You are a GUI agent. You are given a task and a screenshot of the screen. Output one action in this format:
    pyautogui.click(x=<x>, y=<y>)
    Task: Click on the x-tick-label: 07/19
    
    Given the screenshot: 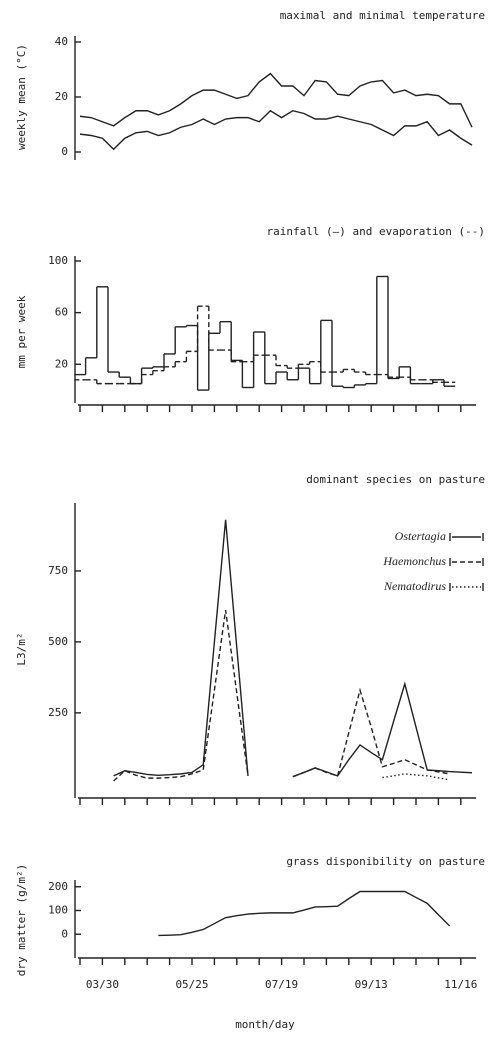 What is the action you would take?
    pyautogui.click(x=281, y=984)
    